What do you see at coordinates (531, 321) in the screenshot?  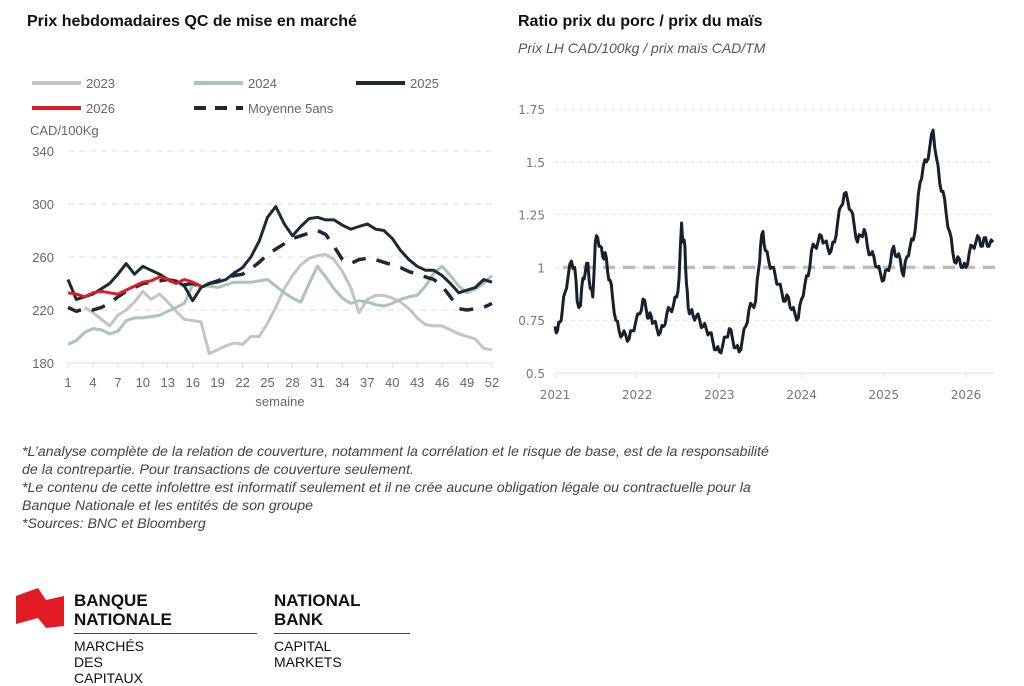 I see `y-tick-label: 0.75` at bounding box center [531, 321].